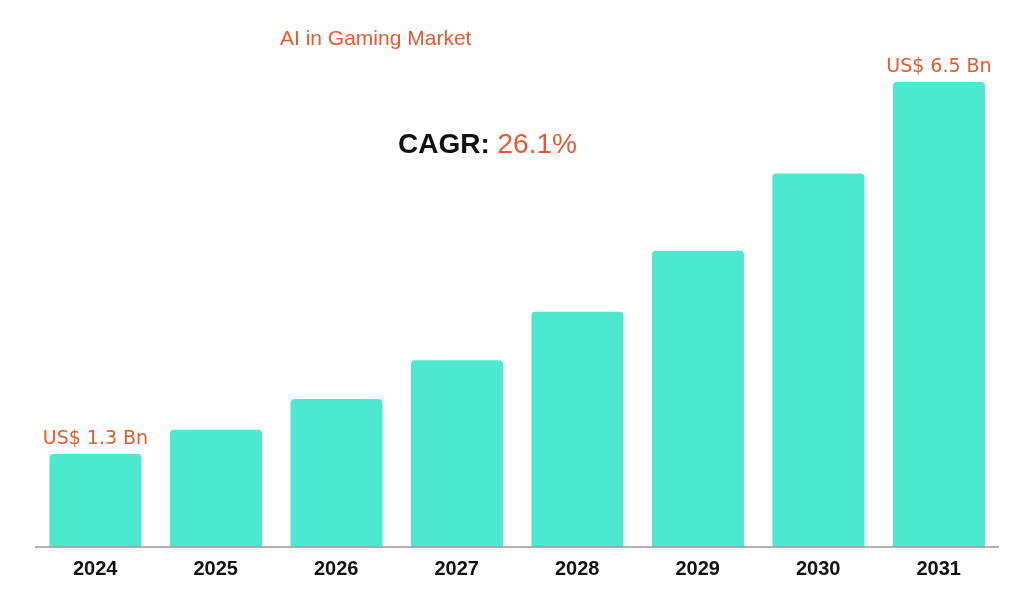 The height and width of the screenshot is (591, 1027). What do you see at coordinates (818, 568) in the screenshot?
I see `x-tick-label: 2030` at bounding box center [818, 568].